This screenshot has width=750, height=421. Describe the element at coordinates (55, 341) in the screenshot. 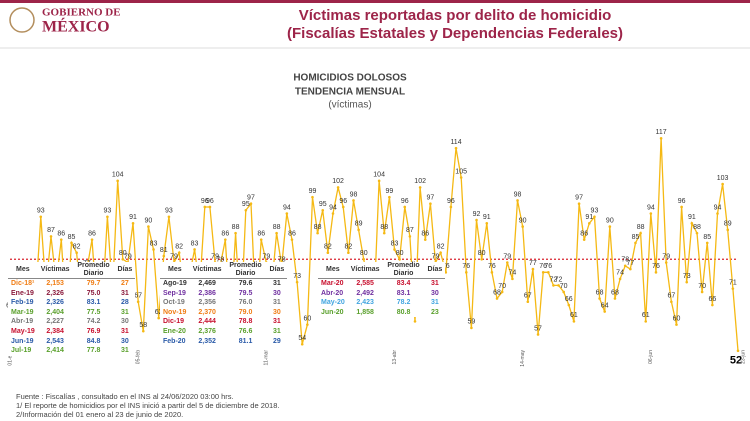

I see `cell: 2,543` at that location.